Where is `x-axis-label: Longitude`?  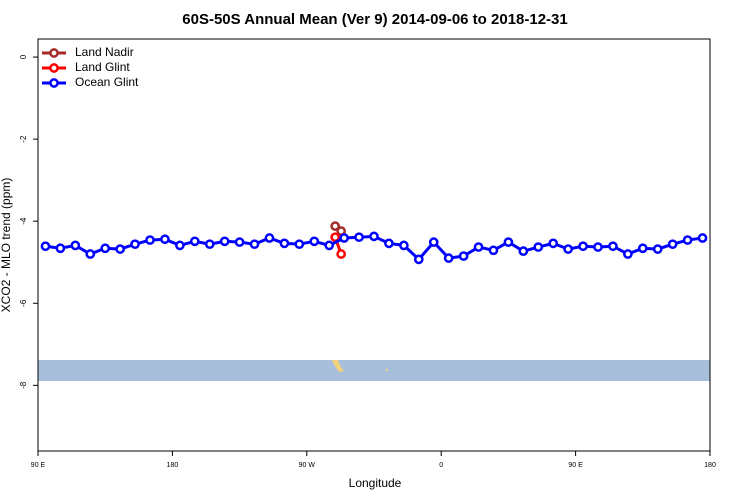
x-axis-label: Longitude is located at coordinates (375, 483).